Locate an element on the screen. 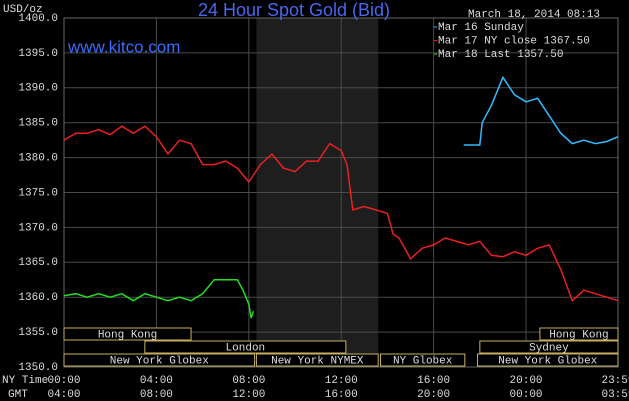  x-row-label: GMT is located at coordinates (18, 395).